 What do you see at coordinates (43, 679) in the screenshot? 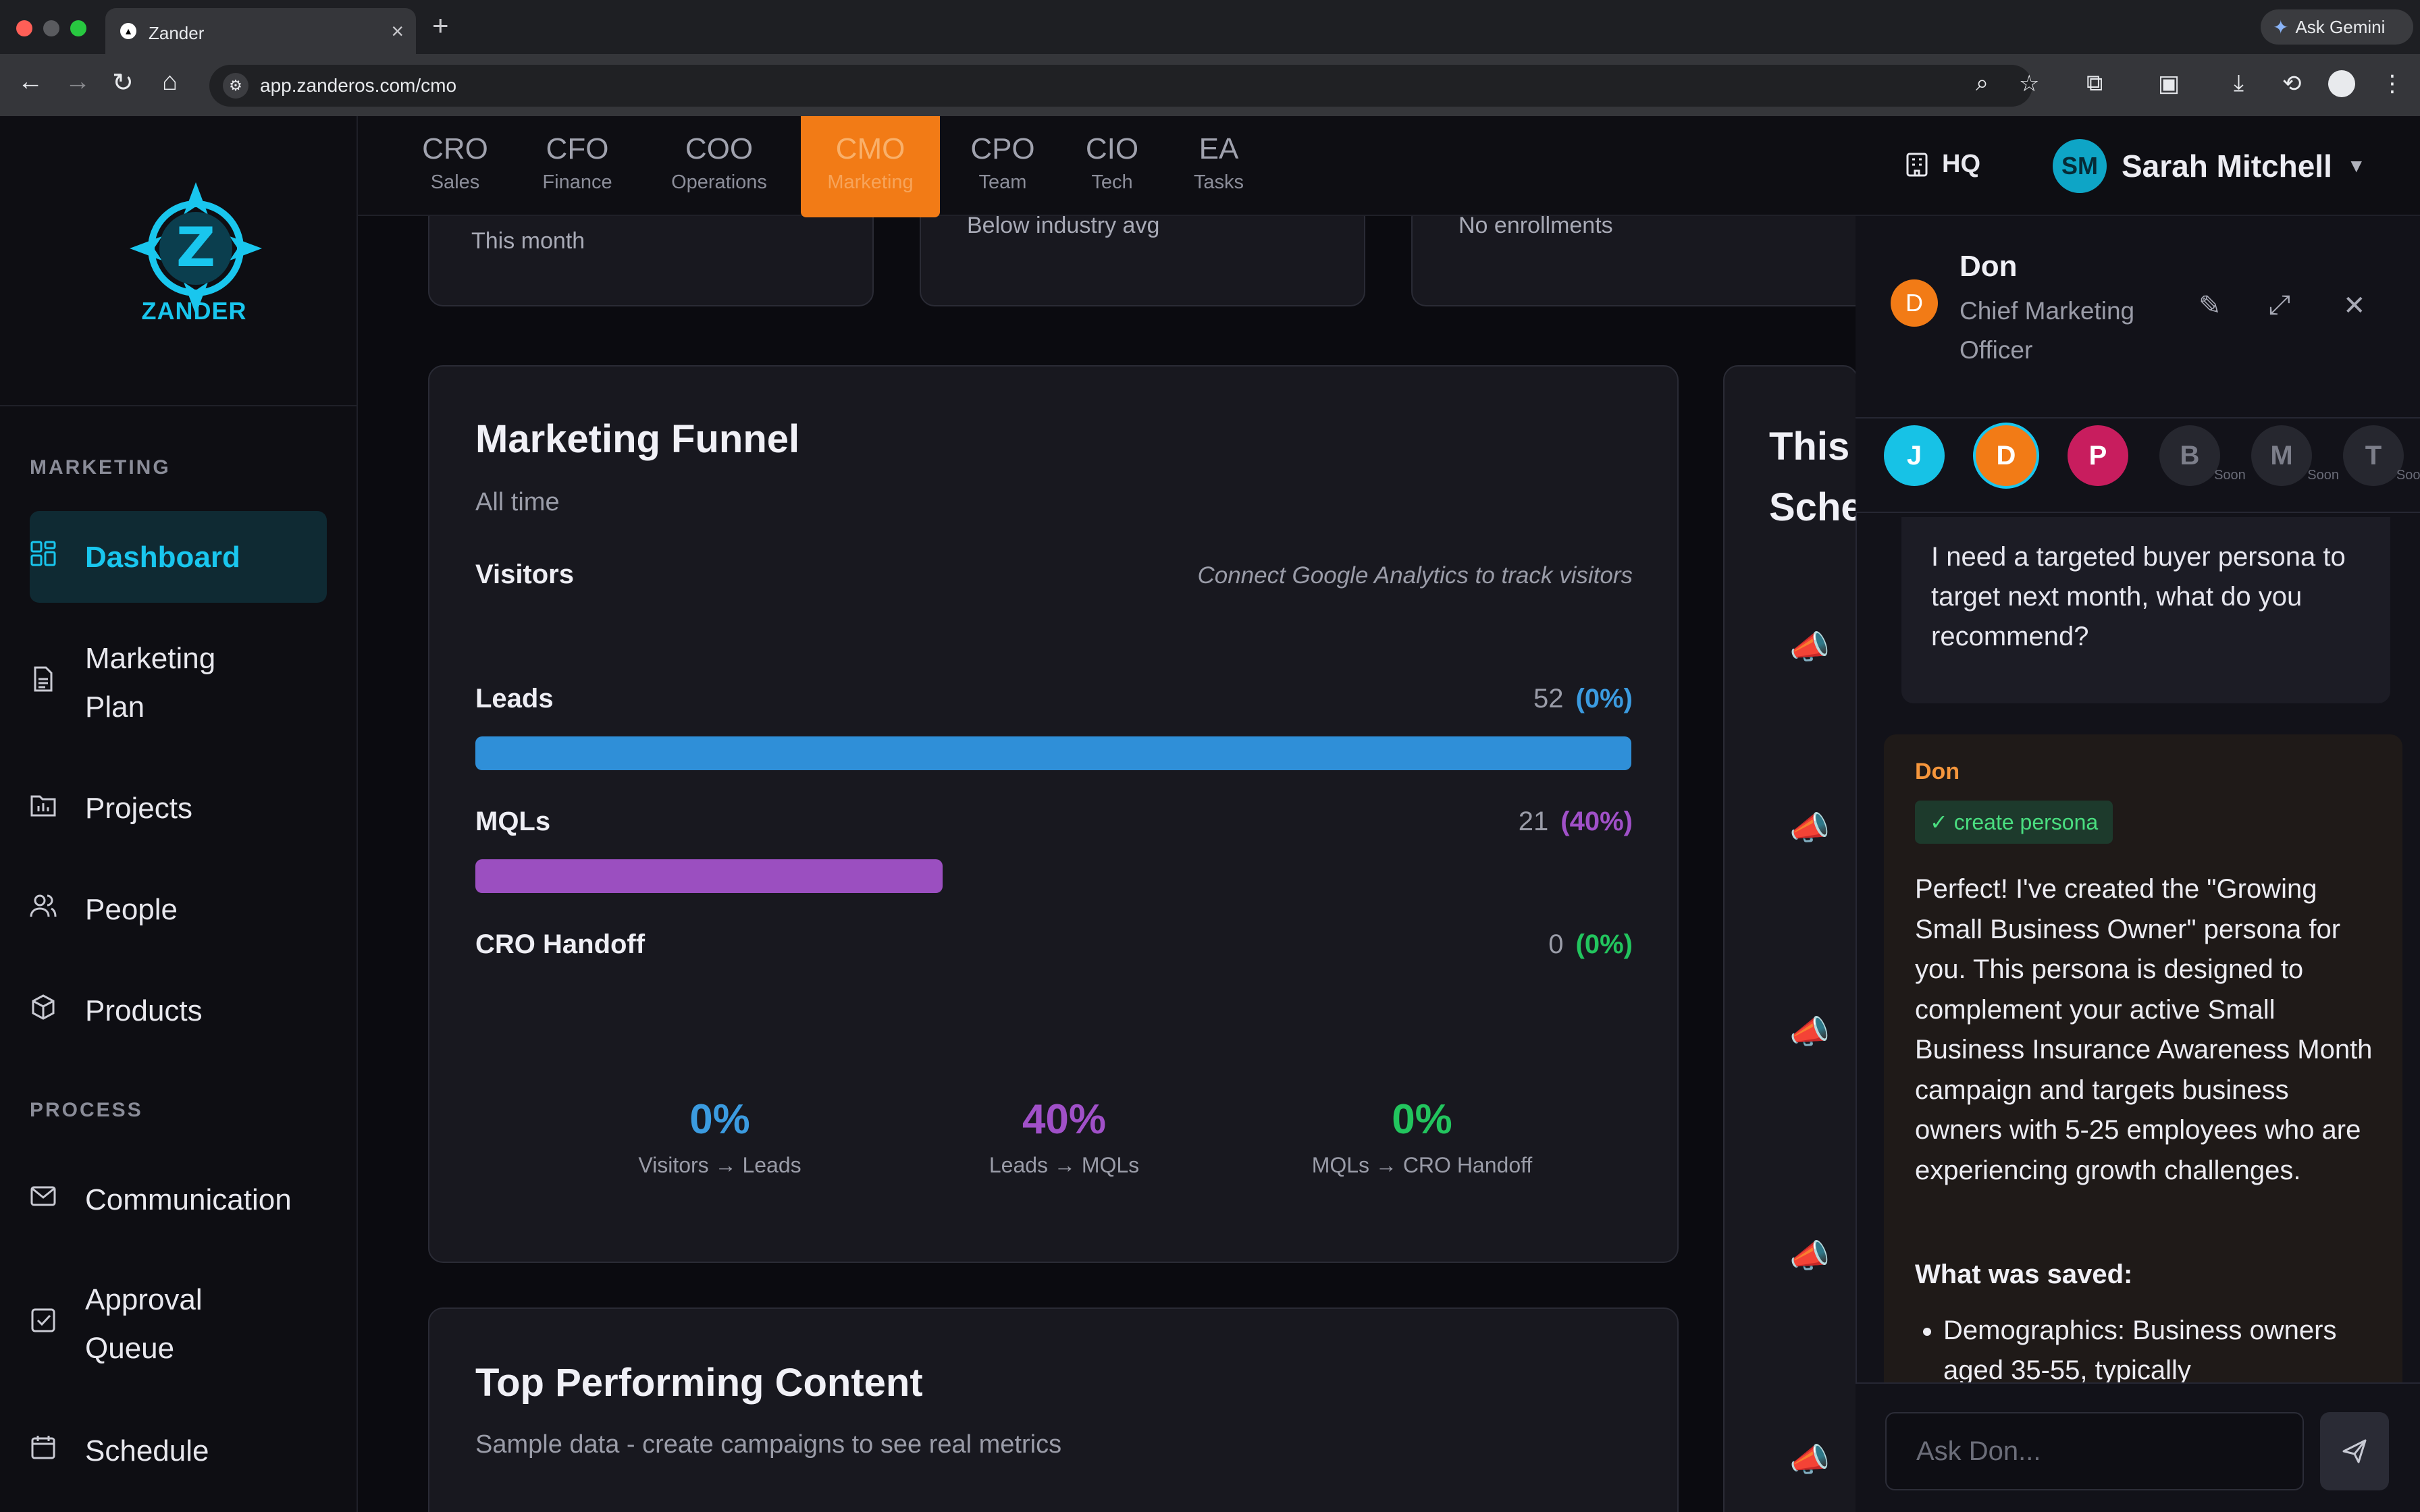
I see `document-icon` at bounding box center [43, 679].